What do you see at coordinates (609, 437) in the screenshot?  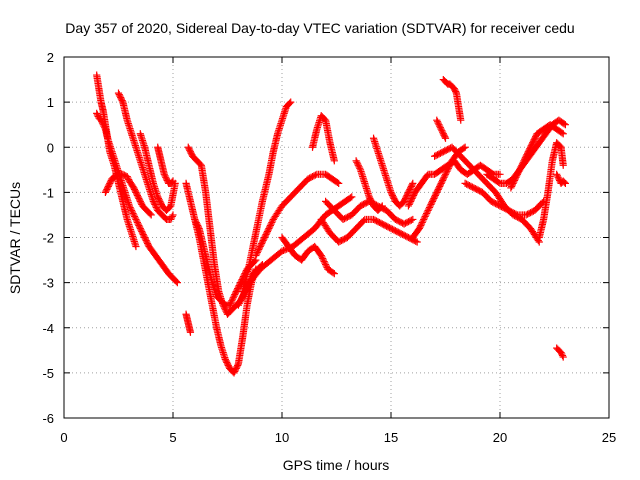 I see `x-tick-label: 25` at bounding box center [609, 437].